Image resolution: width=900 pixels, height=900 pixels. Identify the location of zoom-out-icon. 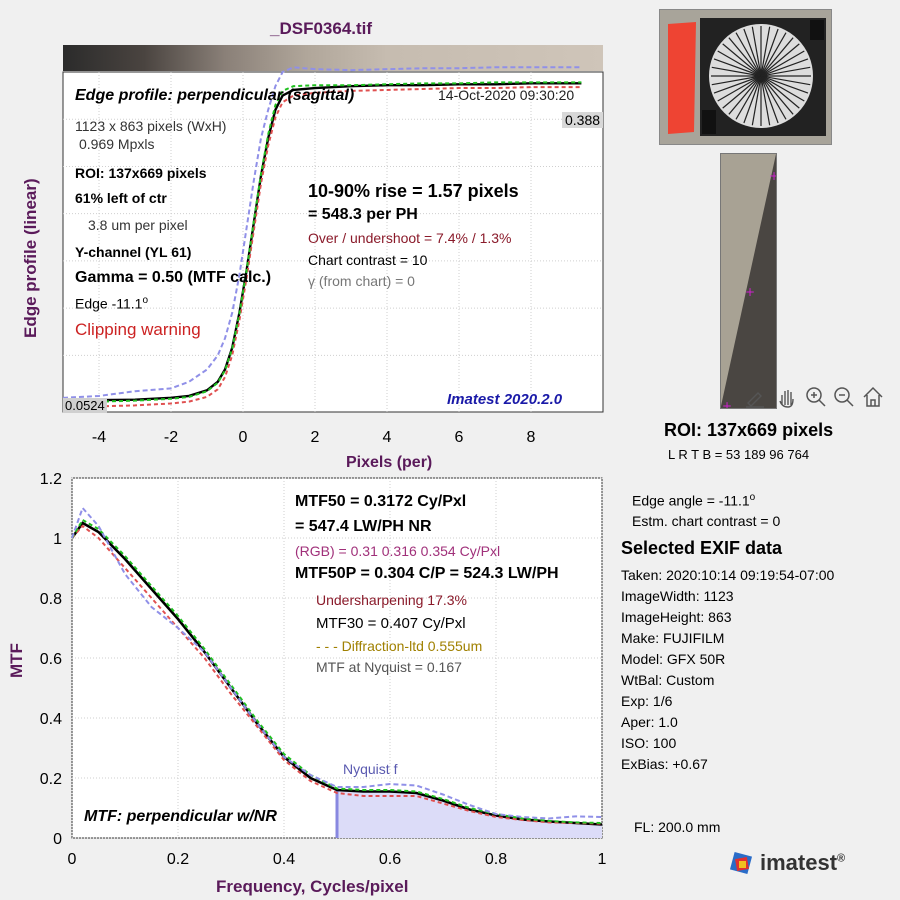
(844, 397).